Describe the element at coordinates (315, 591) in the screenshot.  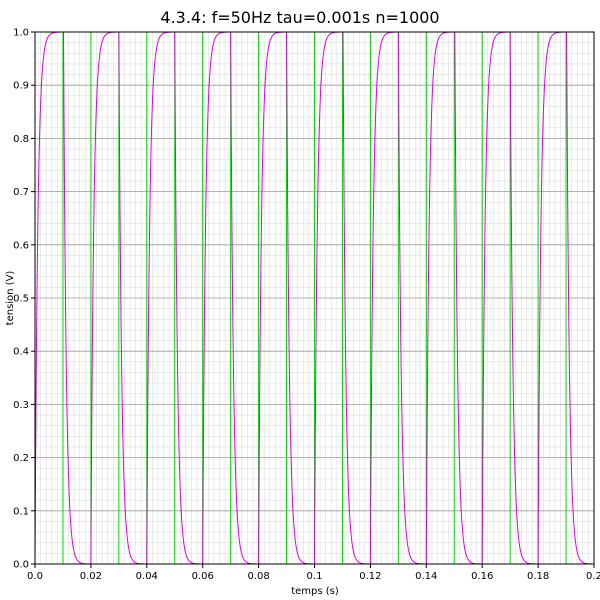
I see `x-axis-label: temps (s)` at that location.